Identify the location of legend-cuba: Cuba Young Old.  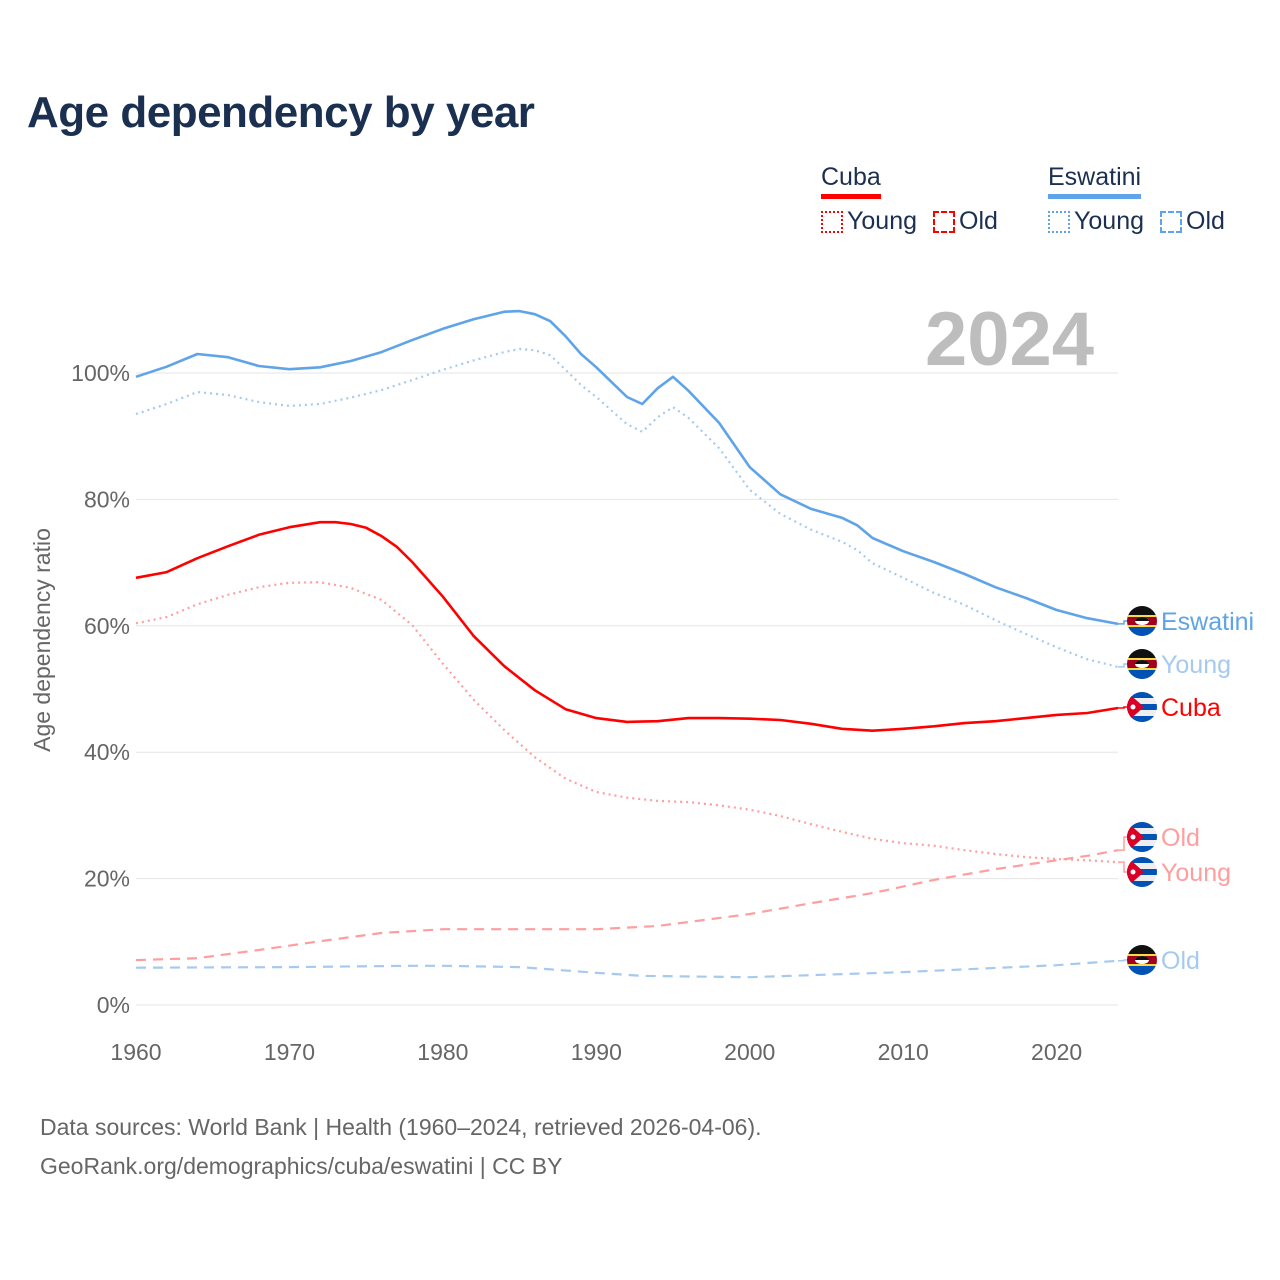
(909, 199).